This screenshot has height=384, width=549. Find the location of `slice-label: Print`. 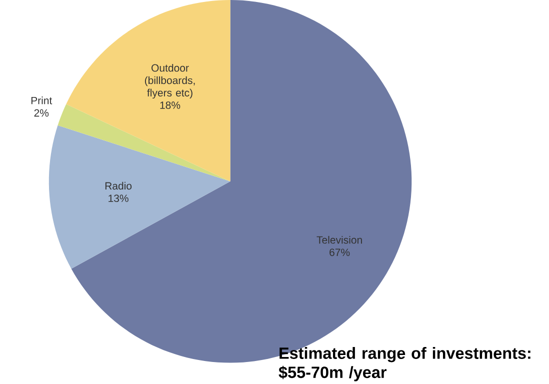

slice-label: Print is located at coordinates (41, 100).